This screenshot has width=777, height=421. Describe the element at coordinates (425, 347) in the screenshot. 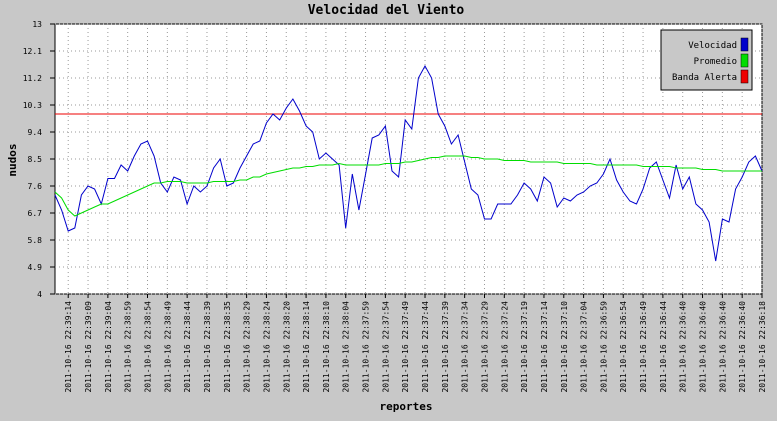

I see `x-tick-label: 2011-10-16 22:37:44` at that location.